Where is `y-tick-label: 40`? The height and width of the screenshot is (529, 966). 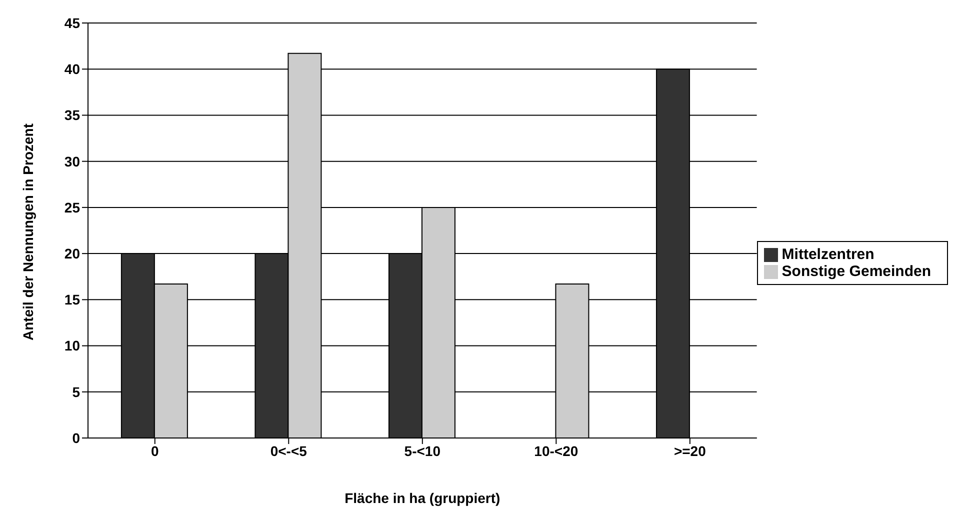 y-tick-label: 40 is located at coordinates (72, 69).